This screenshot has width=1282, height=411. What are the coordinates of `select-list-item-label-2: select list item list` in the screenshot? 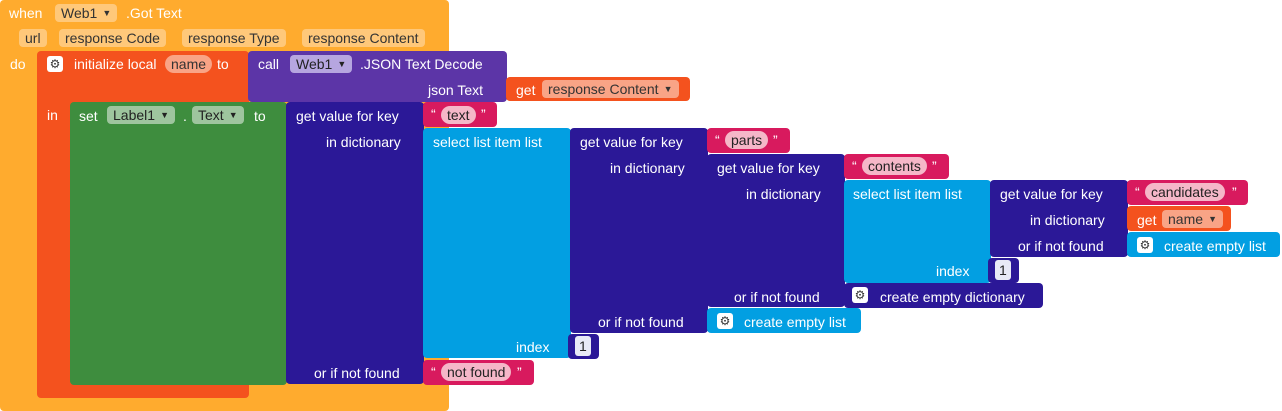 It's located at (907, 194).